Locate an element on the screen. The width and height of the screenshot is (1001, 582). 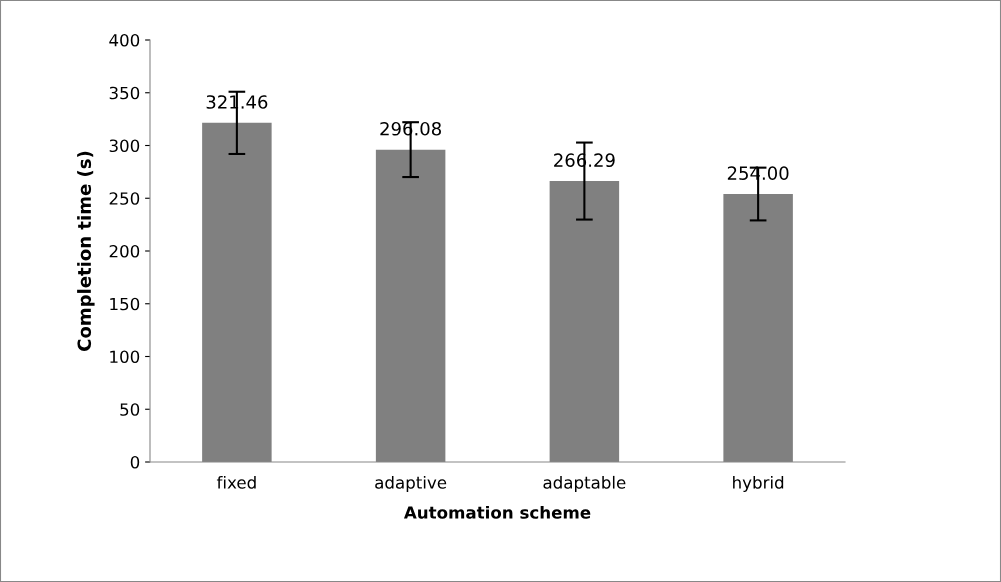
x-tick-label: fixed is located at coordinates (236, 482).